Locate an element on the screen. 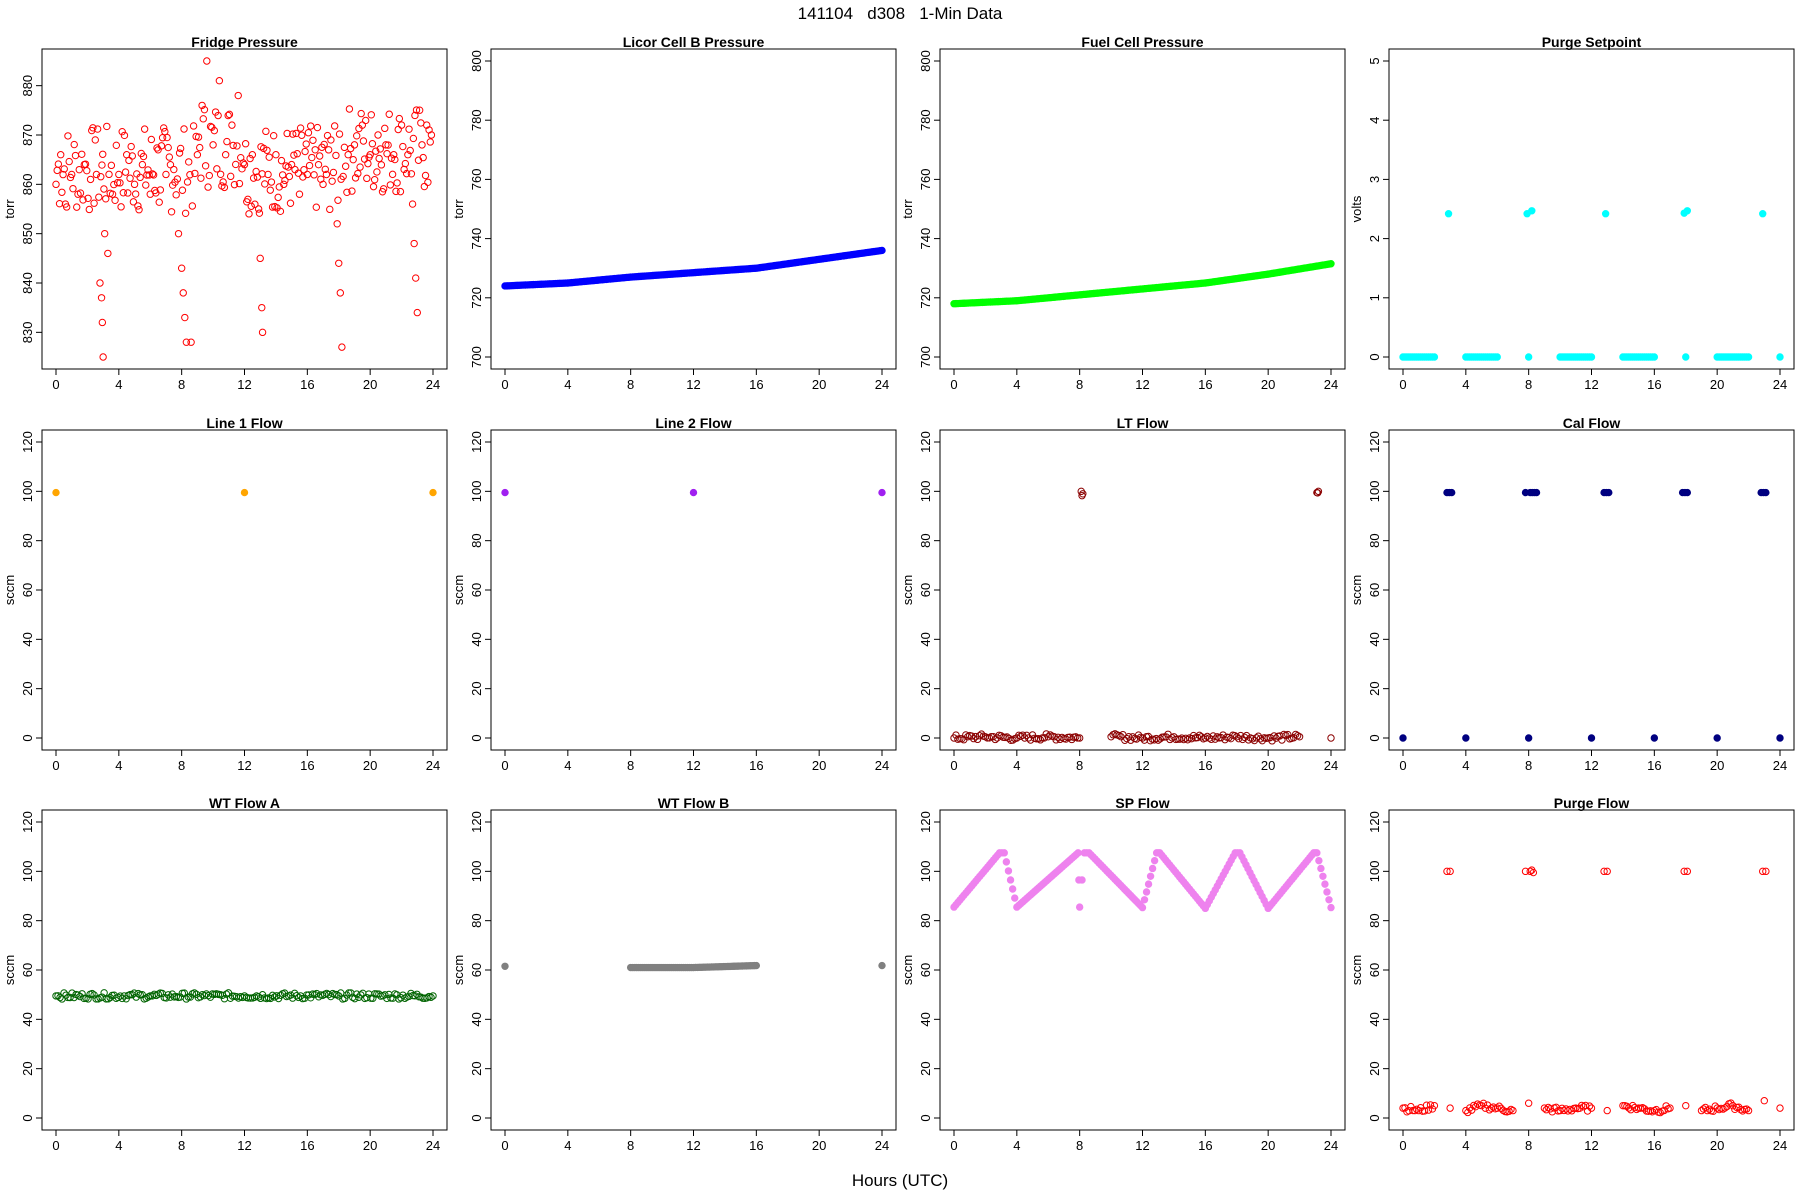 This screenshot has width=1800, height=1200. plot-frame is located at coordinates (1142, 970).